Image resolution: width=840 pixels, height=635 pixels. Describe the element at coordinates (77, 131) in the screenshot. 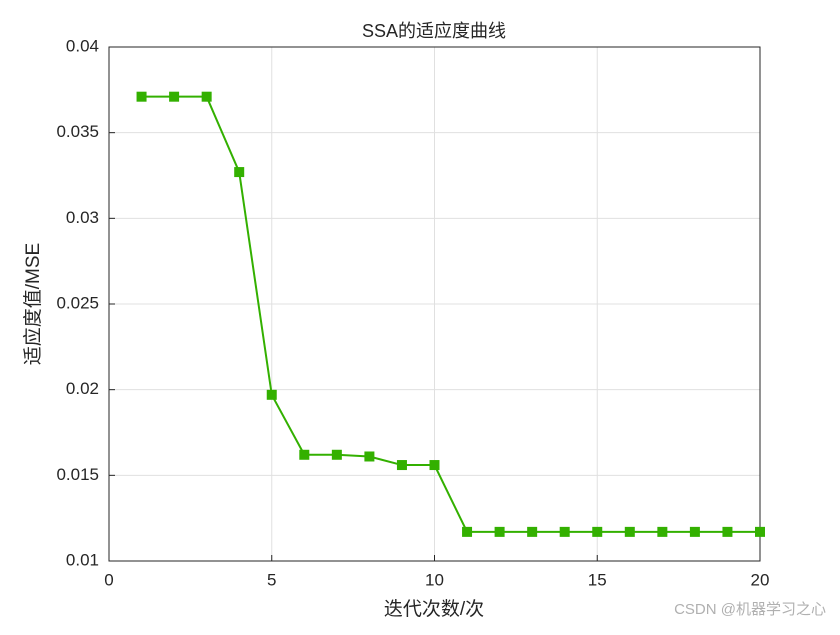

I see `y-tick-label: 0.035` at that location.